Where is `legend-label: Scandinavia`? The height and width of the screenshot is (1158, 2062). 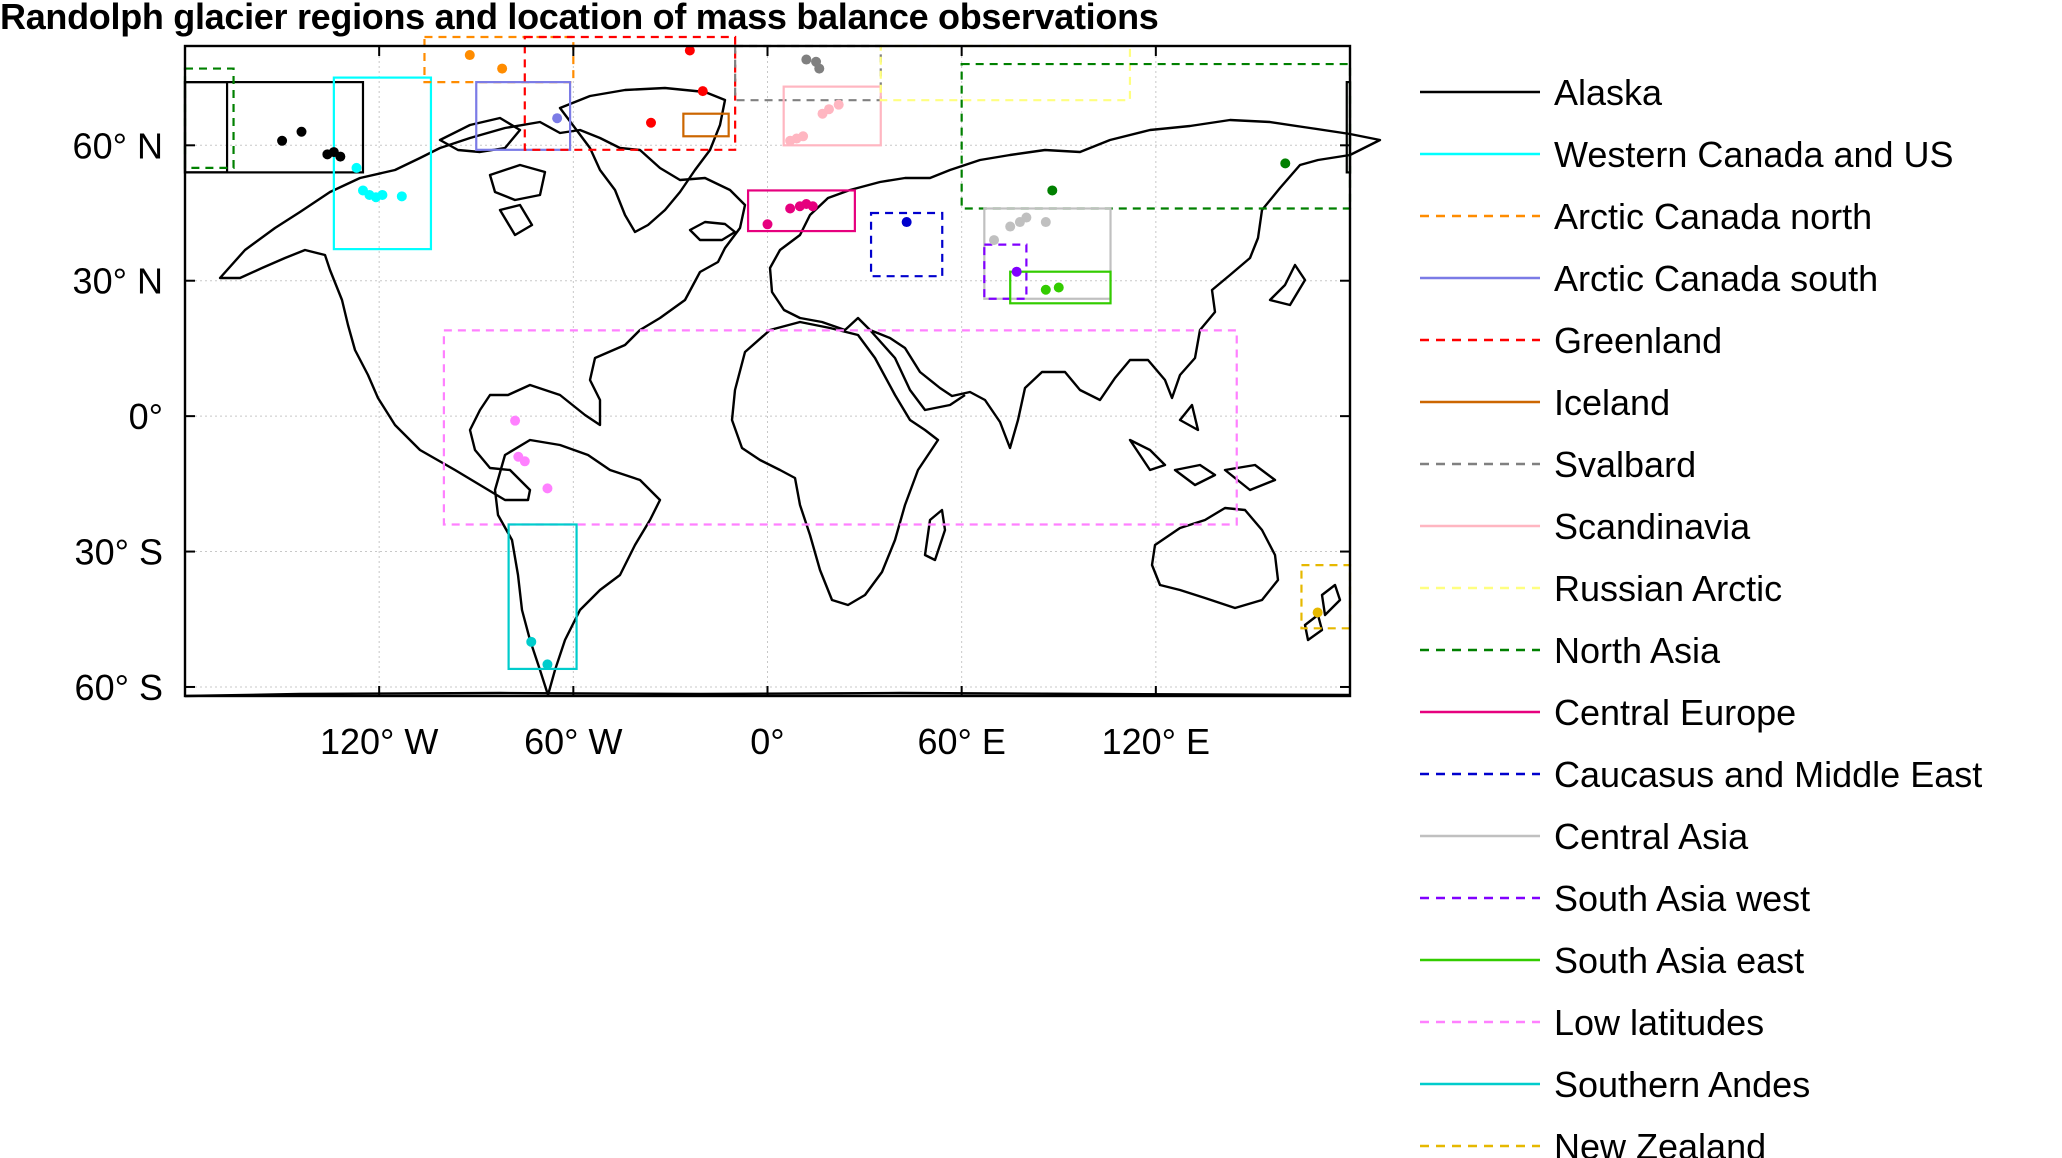 legend-label: Scandinavia is located at coordinates (1652, 526).